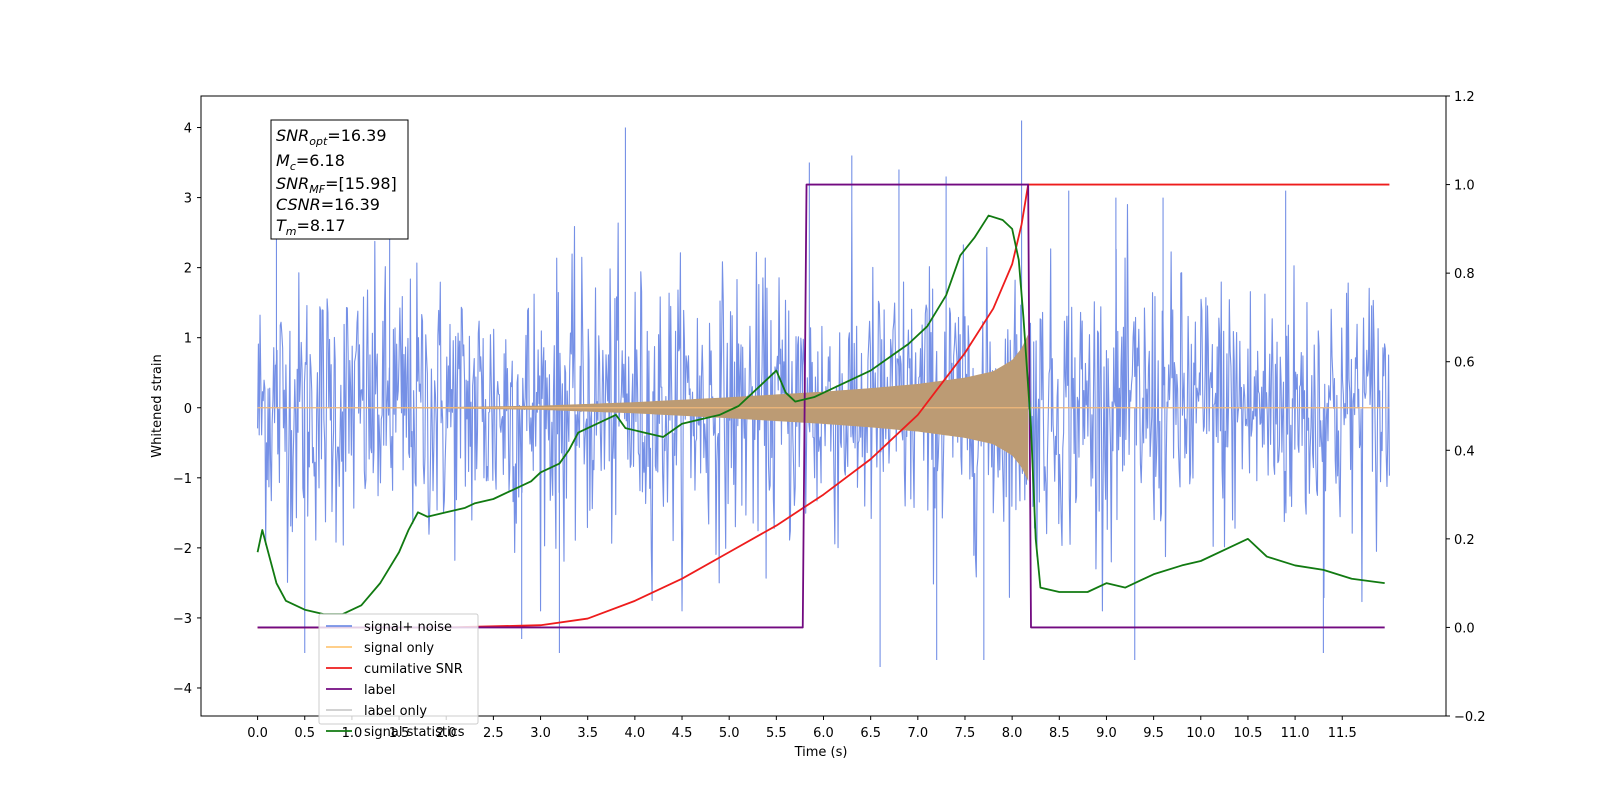 Image resolution: width=1600 pixels, height=800 pixels. I want to click on annotation-line: Mc=6.18, so click(310, 162).